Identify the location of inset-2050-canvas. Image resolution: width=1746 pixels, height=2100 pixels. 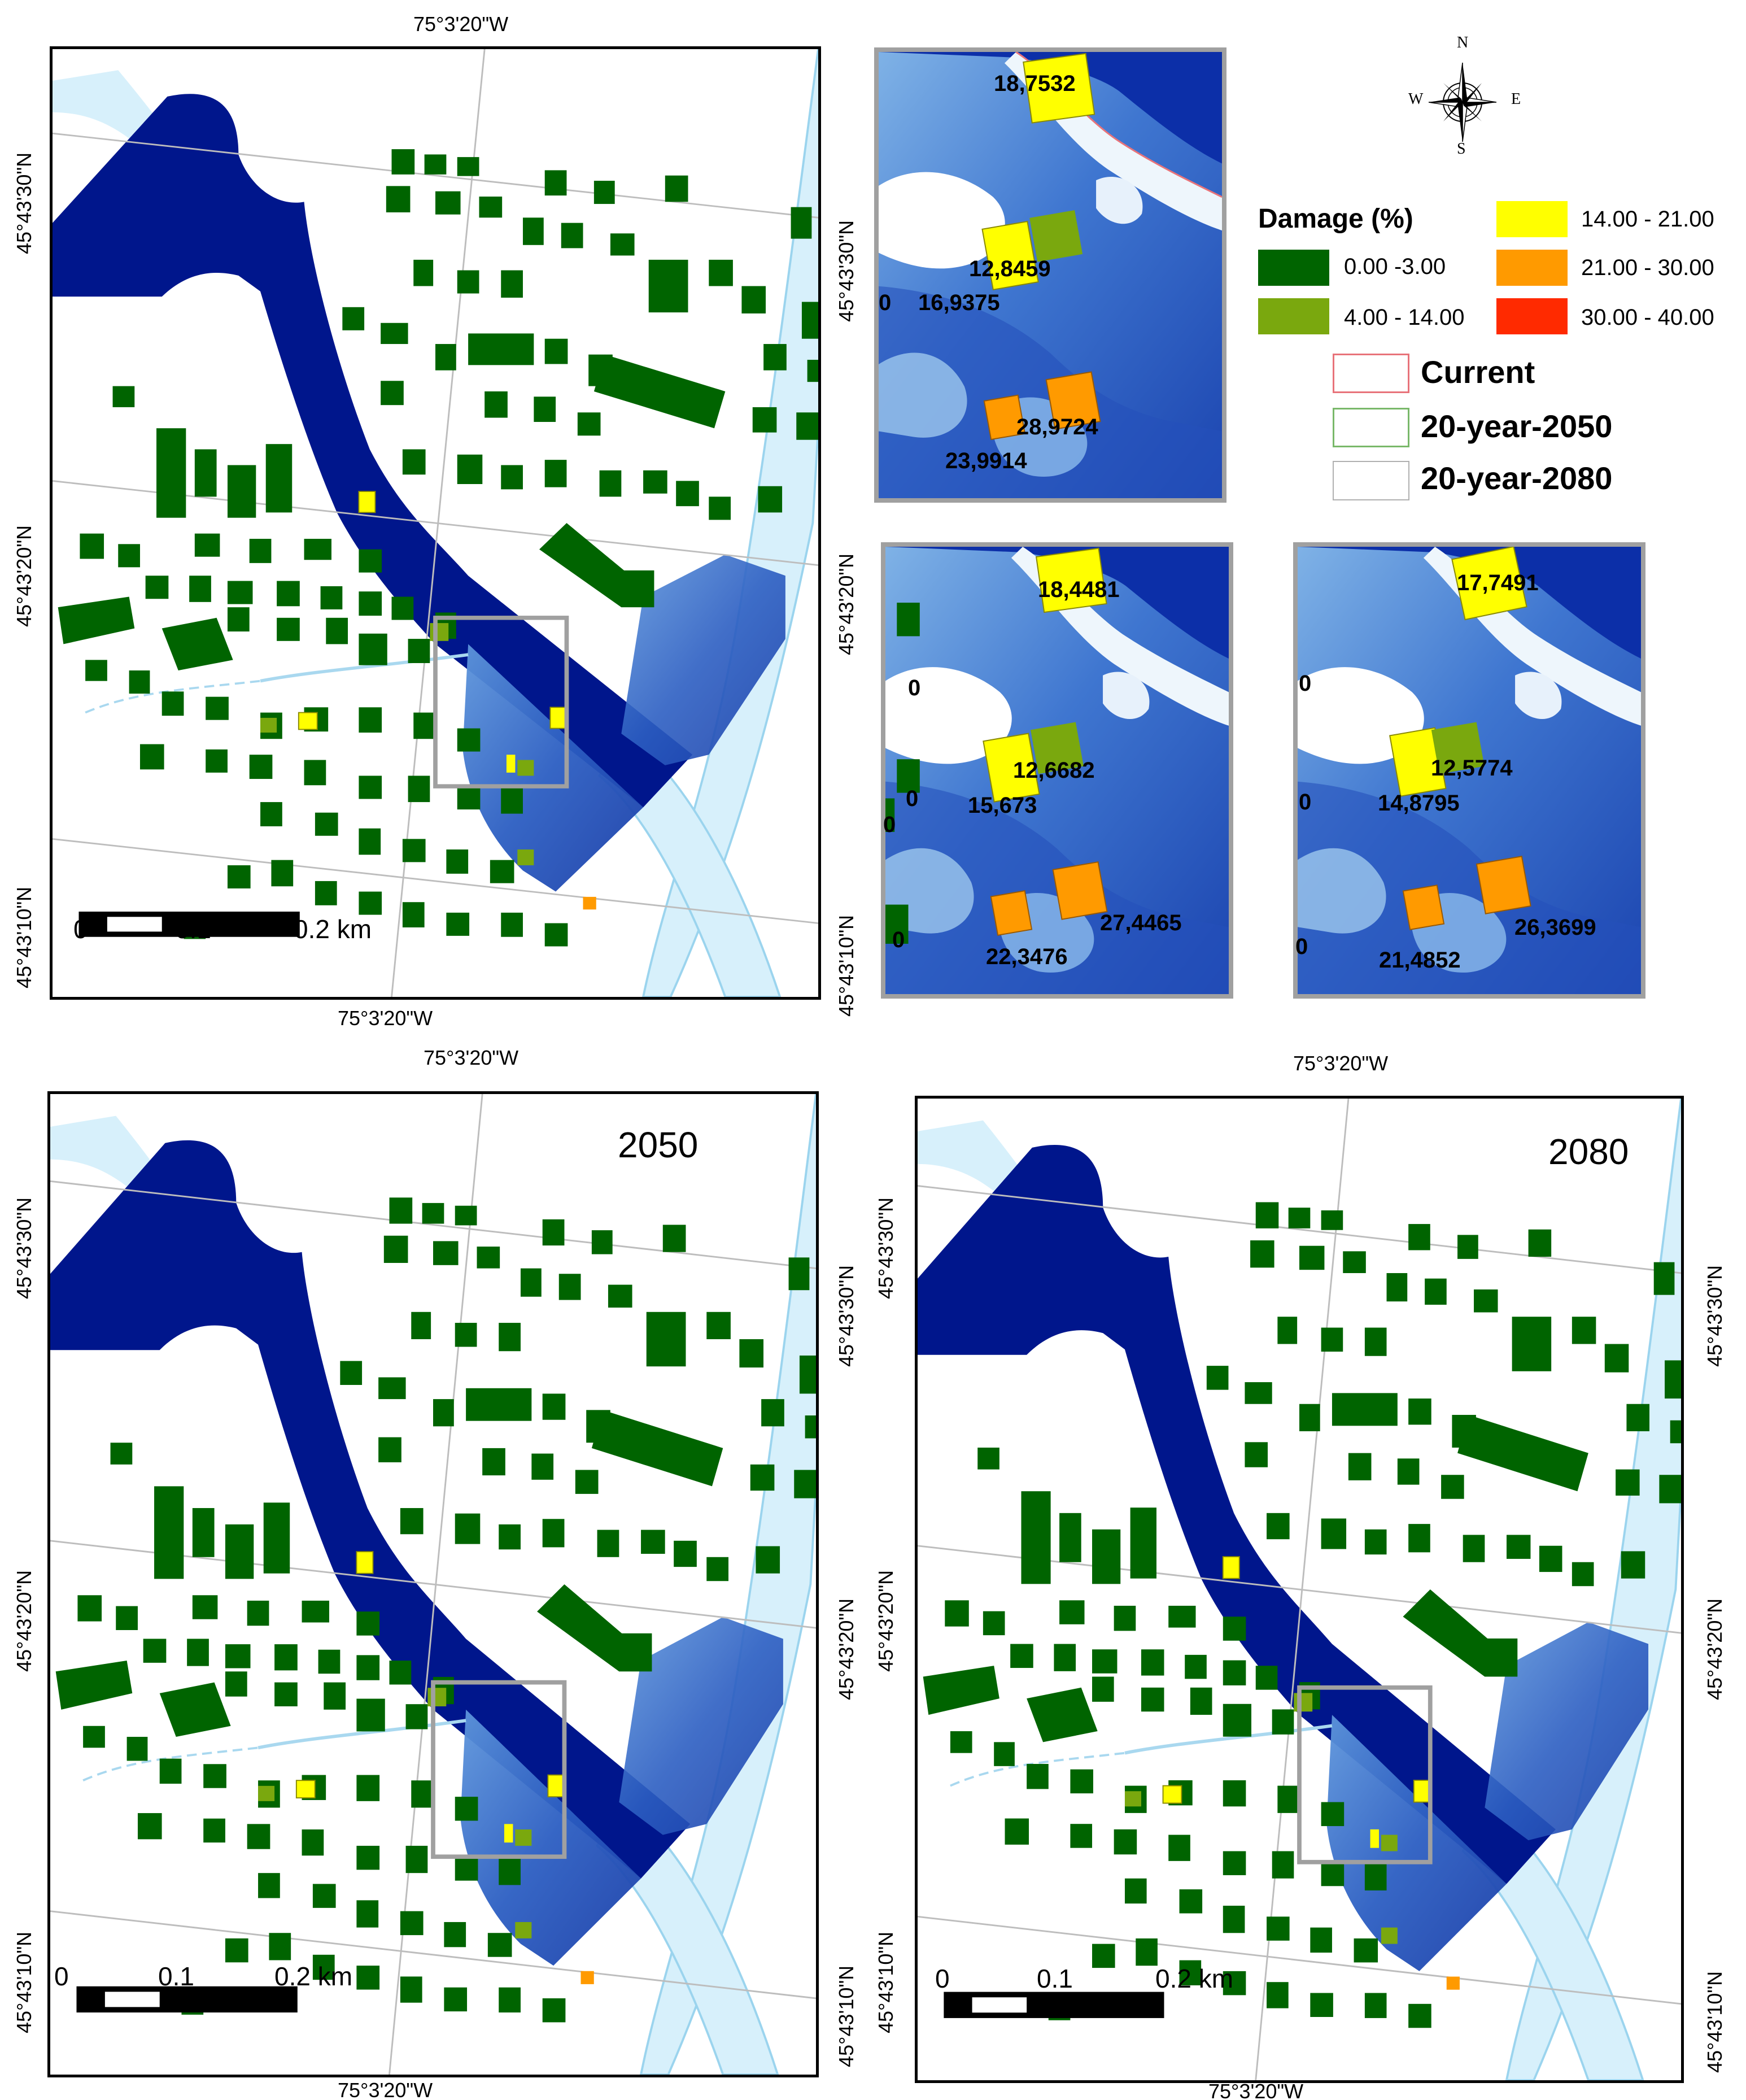
(1057, 771).